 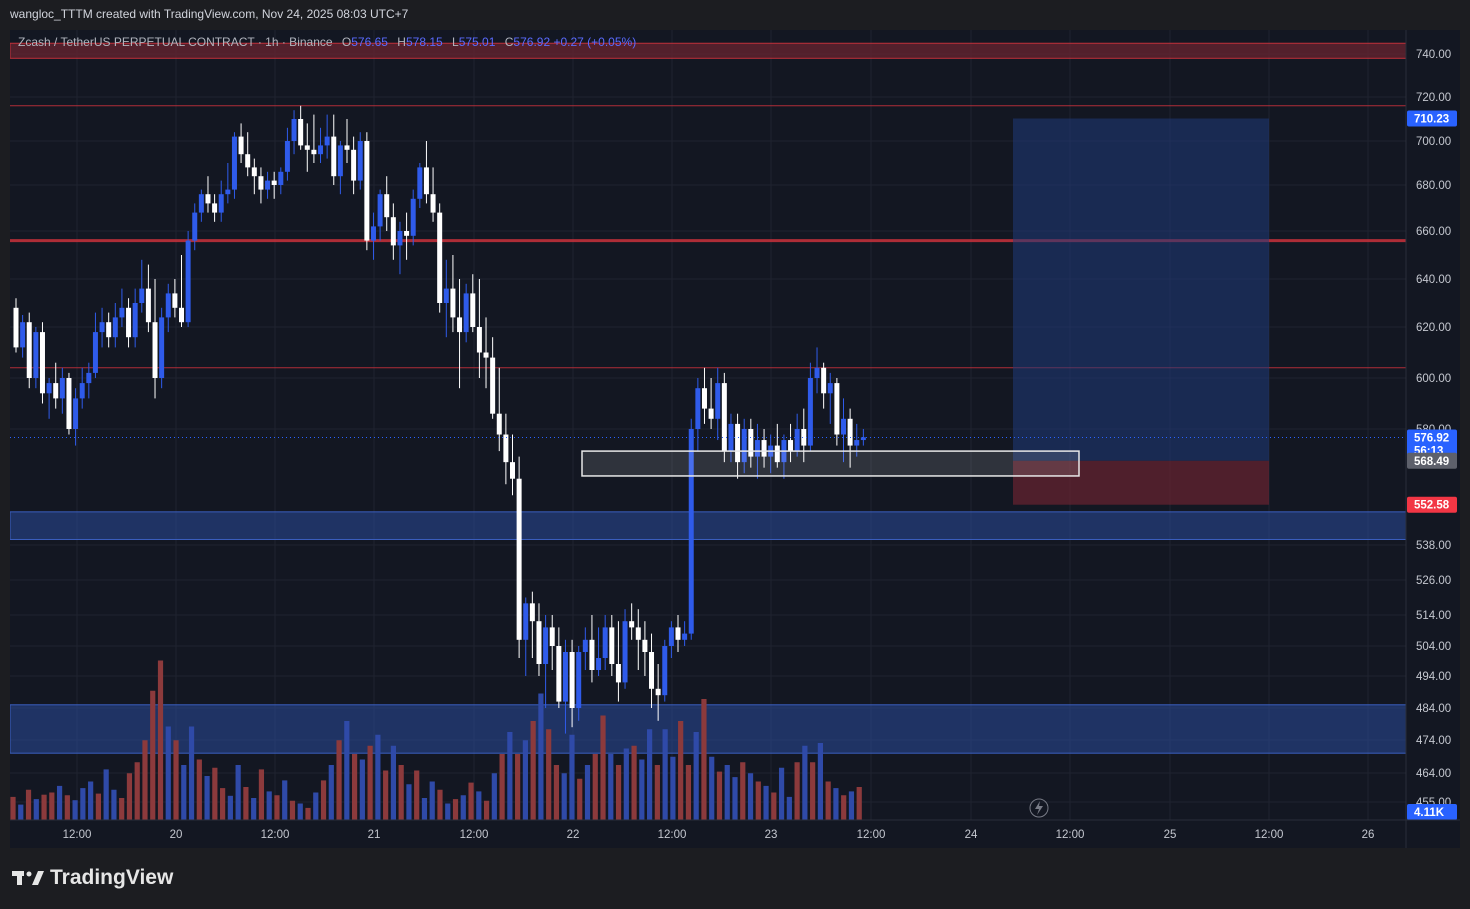 What do you see at coordinates (112, 877) in the screenshot?
I see `brand-name: TradingView` at bounding box center [112, 877].